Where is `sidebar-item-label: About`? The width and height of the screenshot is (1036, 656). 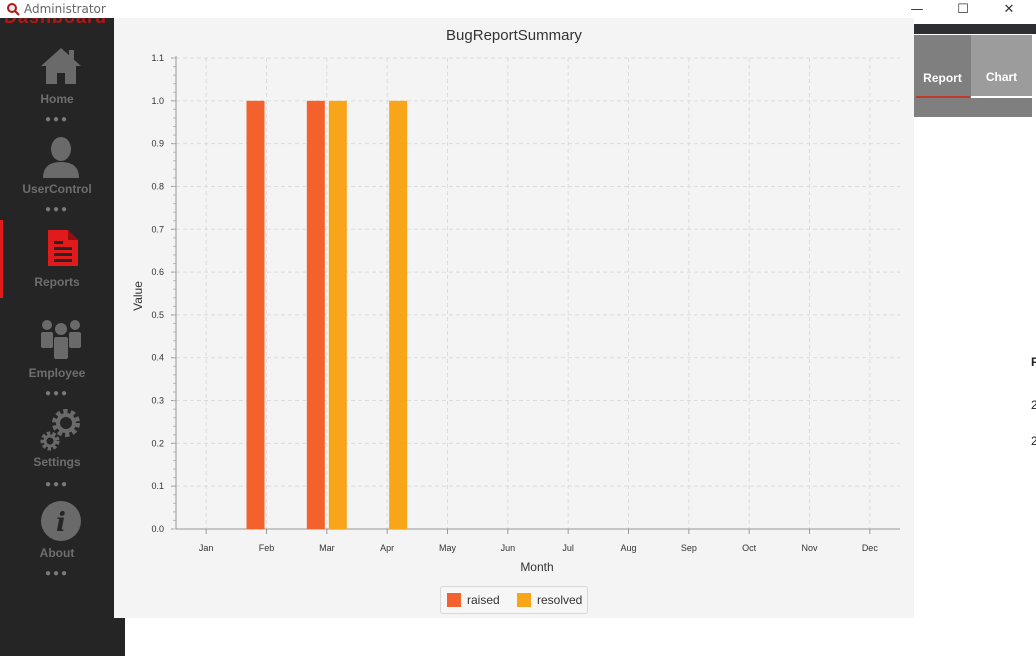 sidebar-item-label: About is located at coordinates (57, 553).